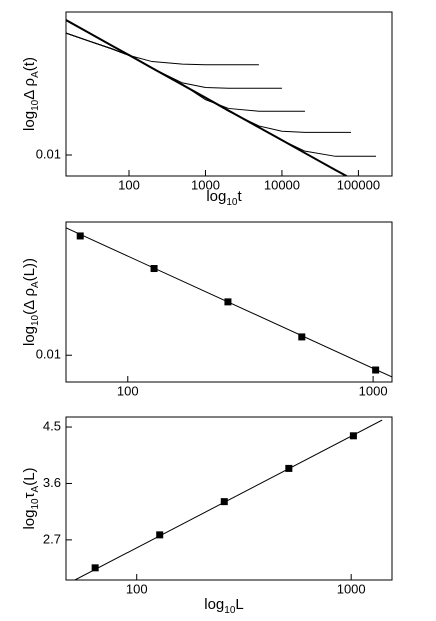 Image resolution: width=436 pixels, height=621 pixels. What do you see at coordinates (29, 495) in the screenshot?
I see `y-axis-label-part: τ` at bounding box center [29, 495].